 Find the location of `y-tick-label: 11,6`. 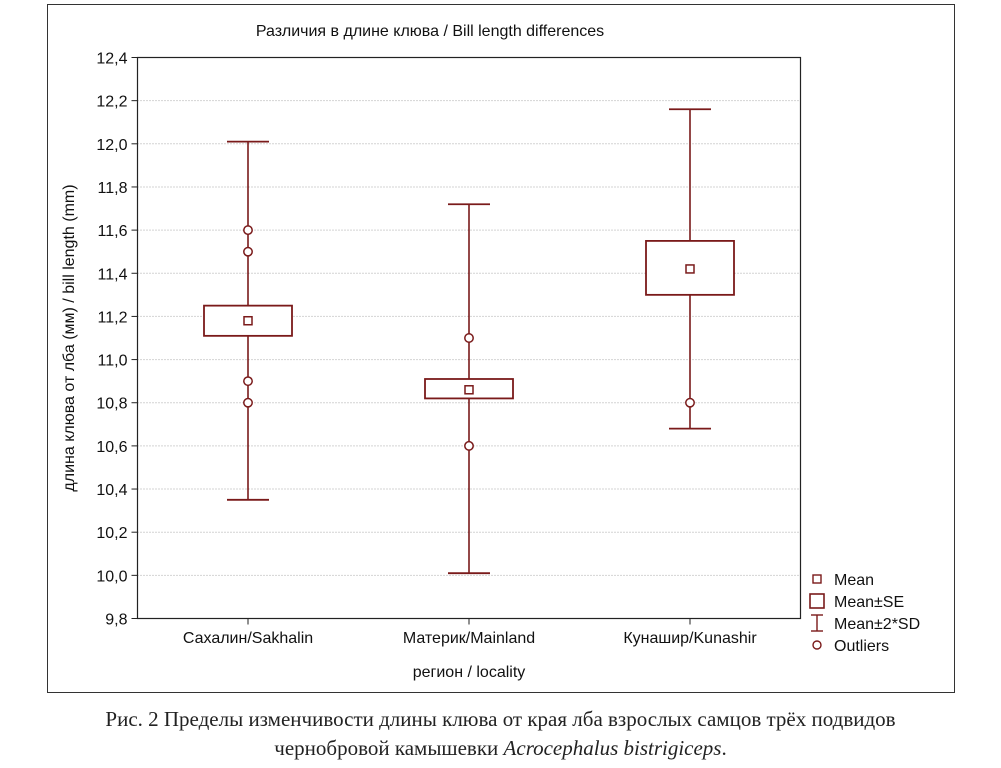

y-tick-label: 11,6 is located at coordinates (113, 231).